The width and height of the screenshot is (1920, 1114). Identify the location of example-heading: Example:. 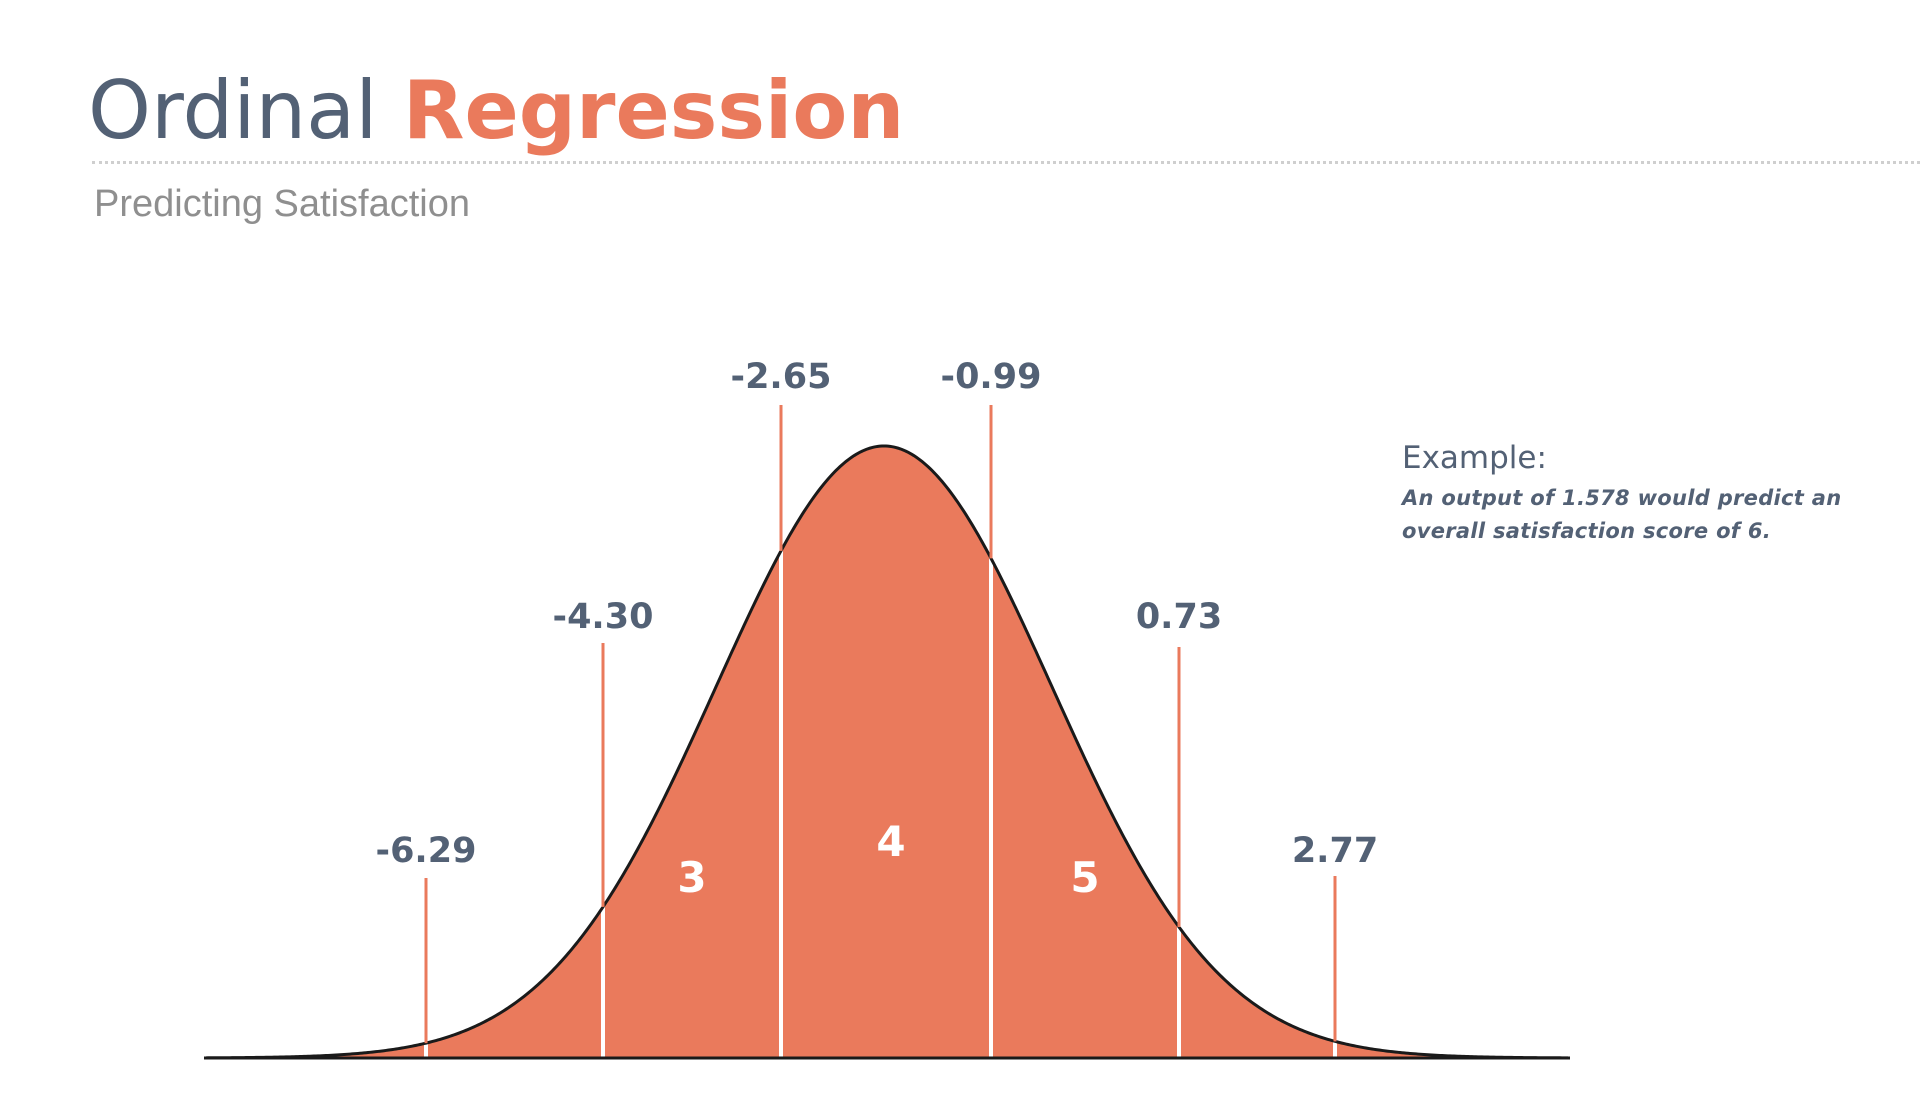
(1474, 458).